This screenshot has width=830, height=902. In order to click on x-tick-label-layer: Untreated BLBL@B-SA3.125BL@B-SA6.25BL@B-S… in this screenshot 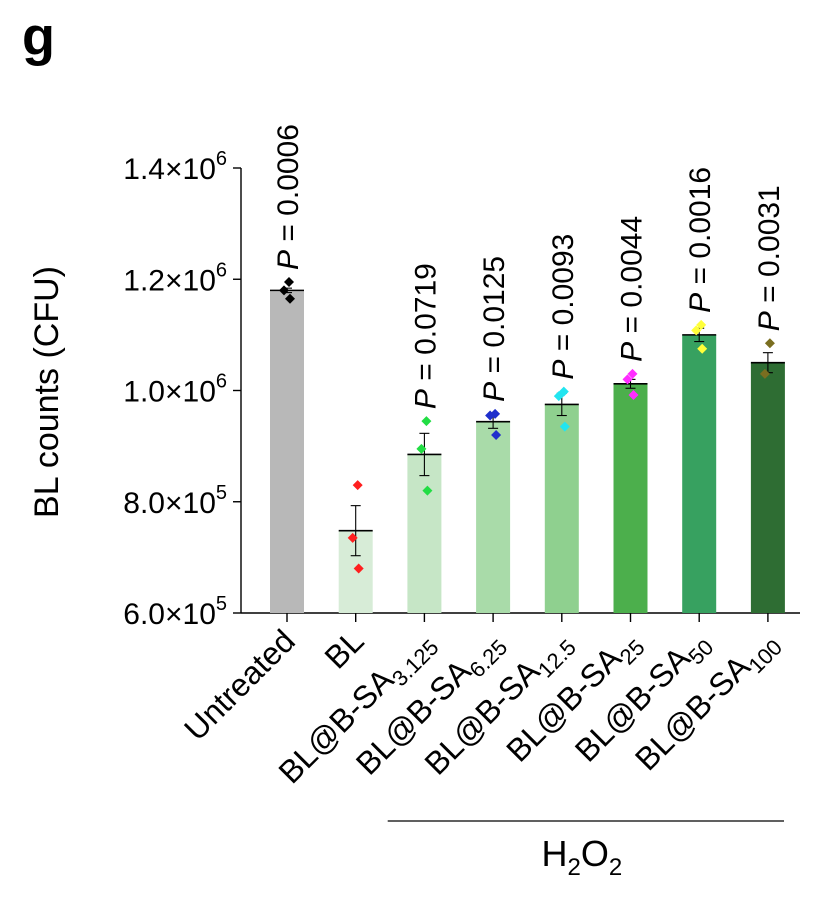, I will do `click(482, 706)`.